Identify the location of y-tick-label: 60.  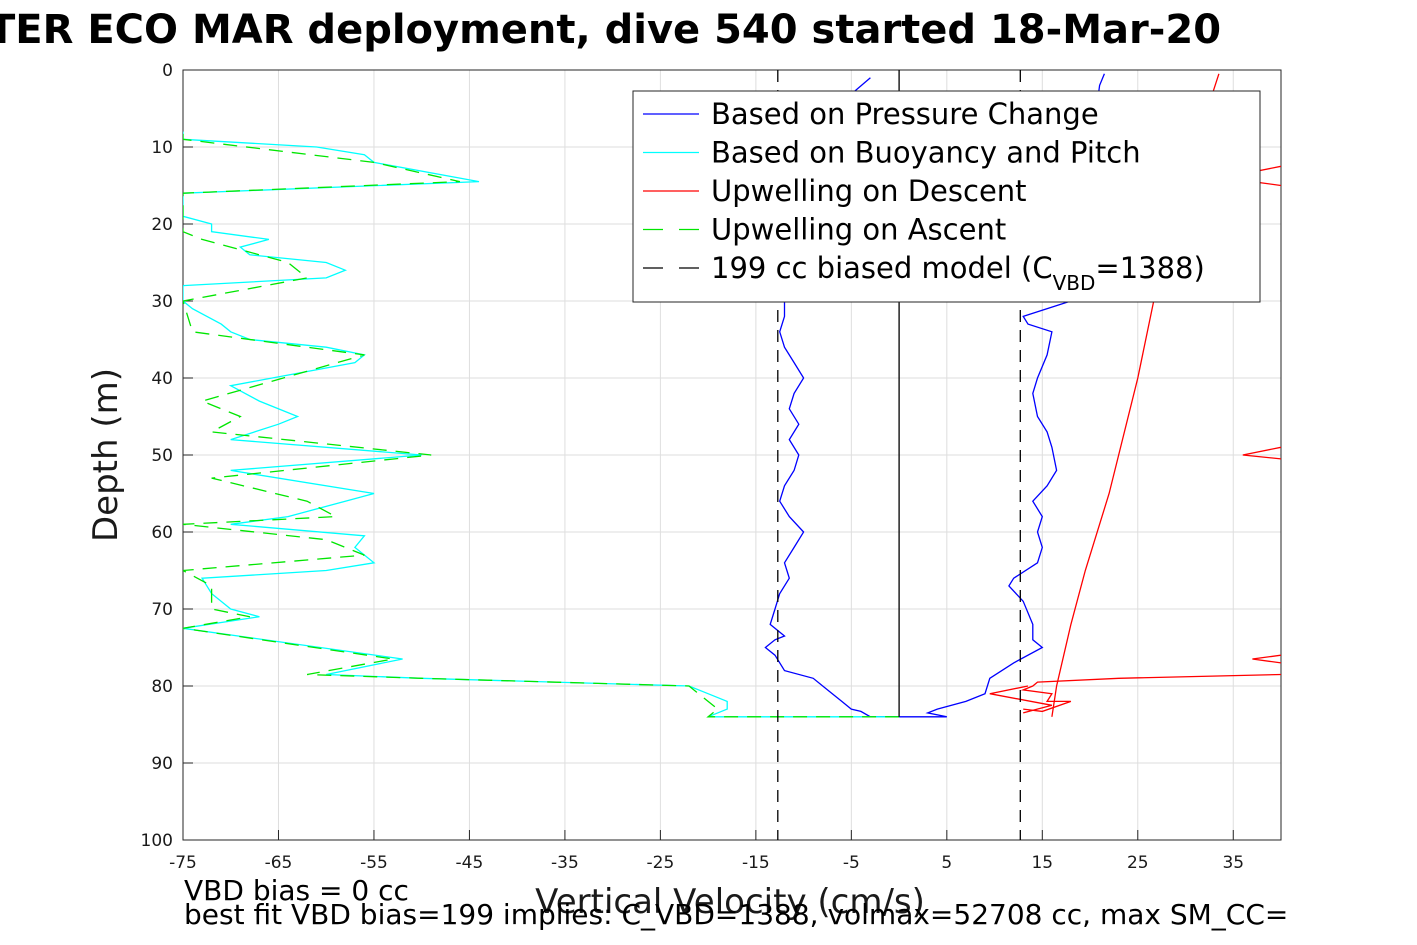
(162, 533).